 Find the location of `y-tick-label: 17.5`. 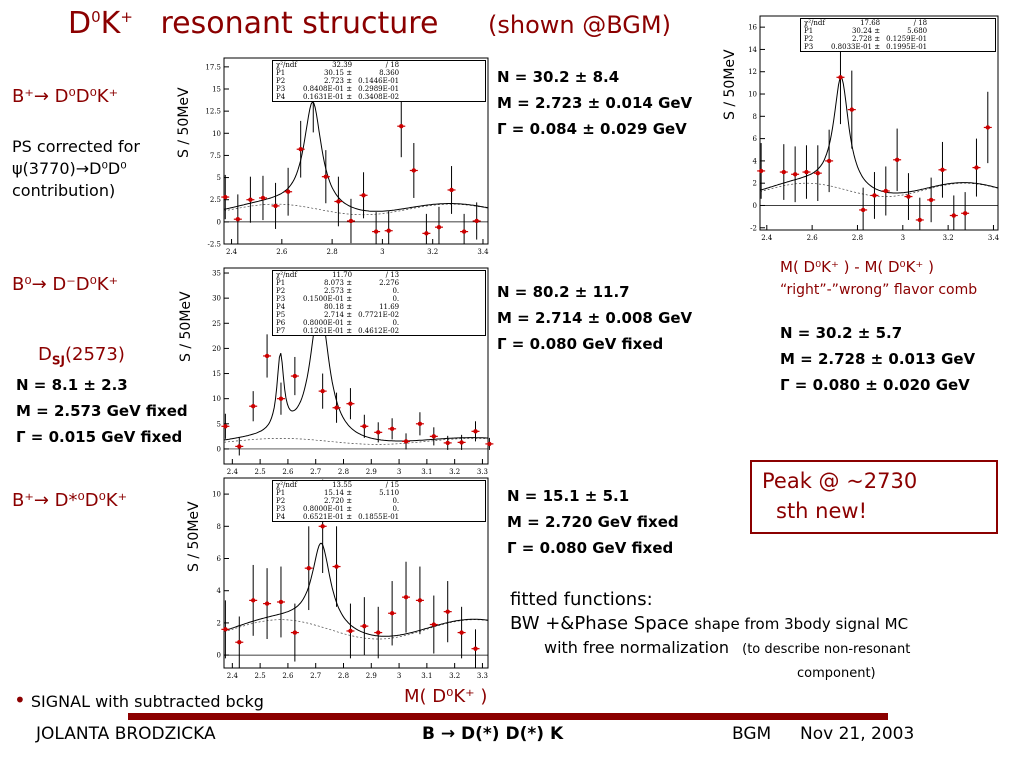

y-tick-label: 17.5 is located at coordinates (213, 67).